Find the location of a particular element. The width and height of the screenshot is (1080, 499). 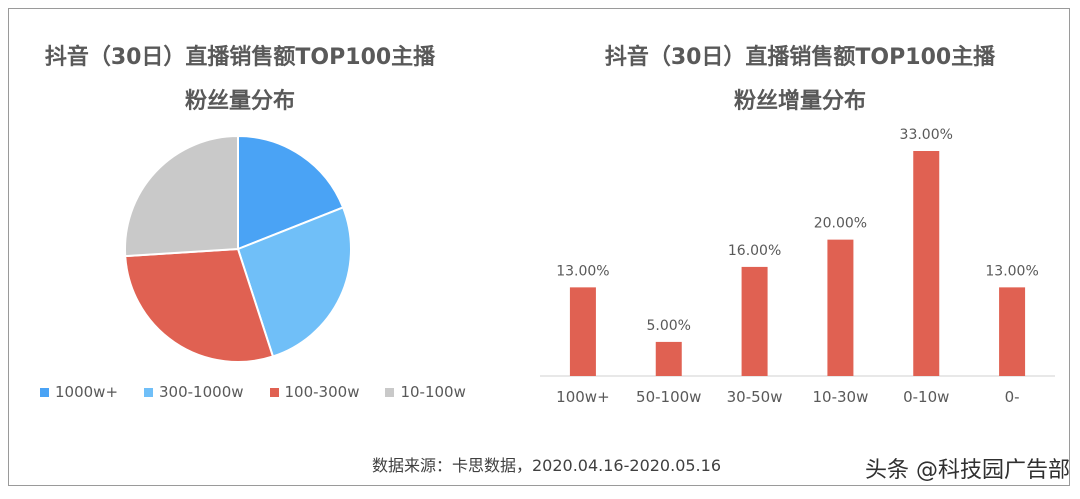

legend-item-3: 10-100w is located at coordinates (425, 392).